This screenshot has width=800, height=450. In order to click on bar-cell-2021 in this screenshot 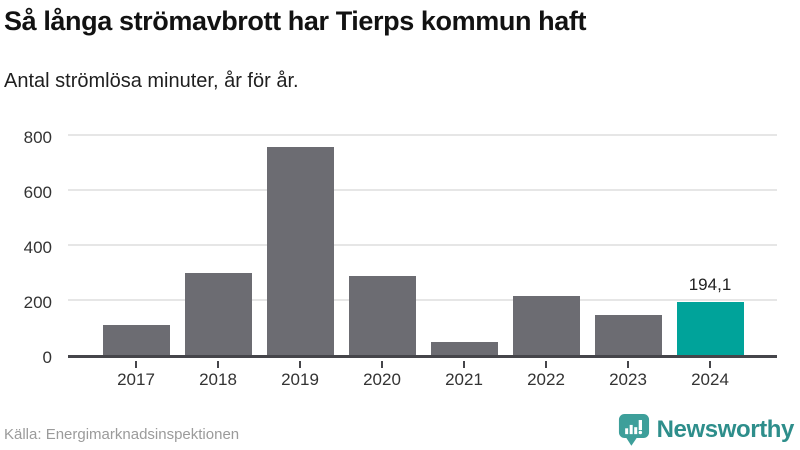, I will do `click(464, 246)`.